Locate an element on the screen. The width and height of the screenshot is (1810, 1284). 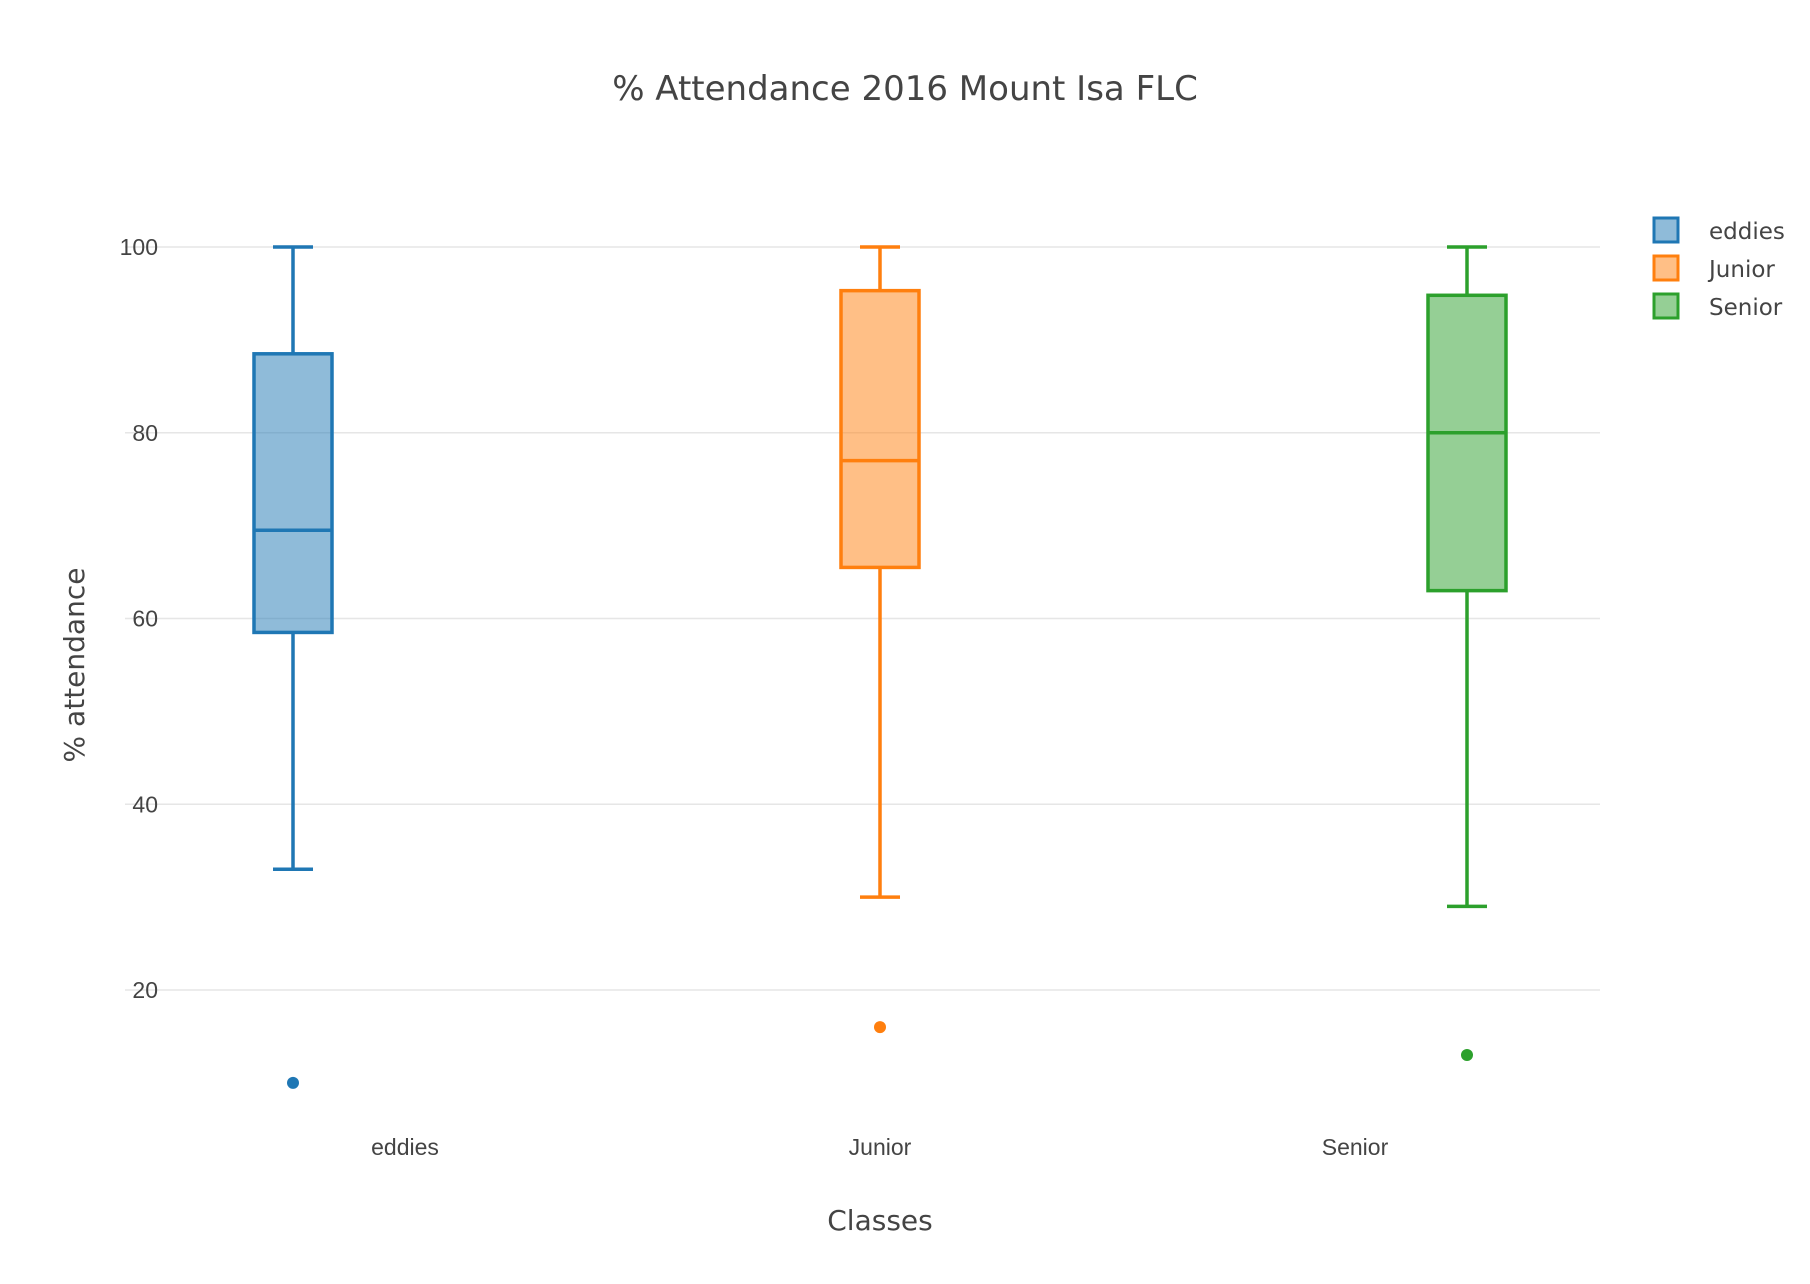
x-axis-ticks: eddies Junior Senior is located at coordinates (879, 1147).